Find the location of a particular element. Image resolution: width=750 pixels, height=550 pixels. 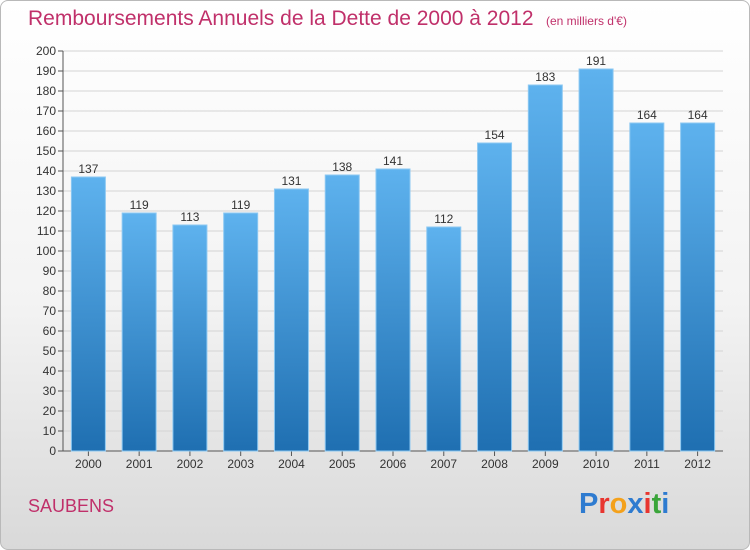

value-label-2011: 164 is located at coordinates (647, 115).